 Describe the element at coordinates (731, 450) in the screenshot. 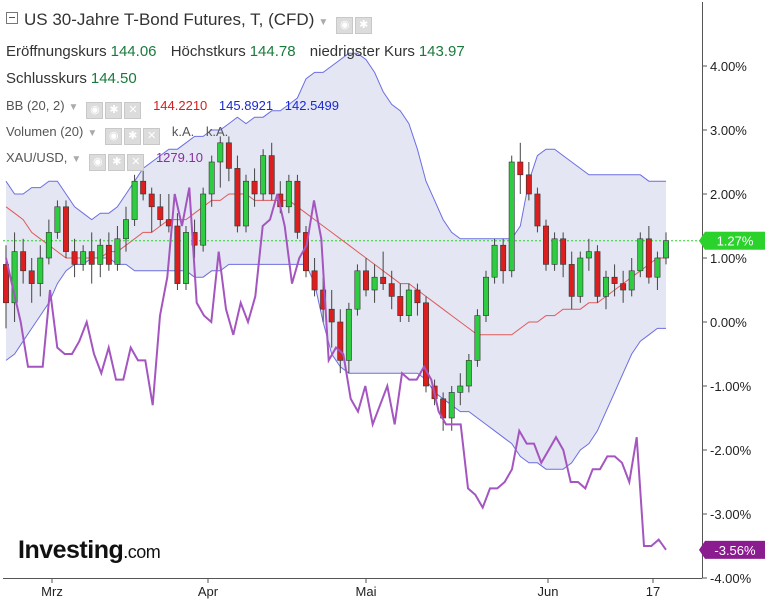

I see `y-tick-label: -2.00%` at that location.